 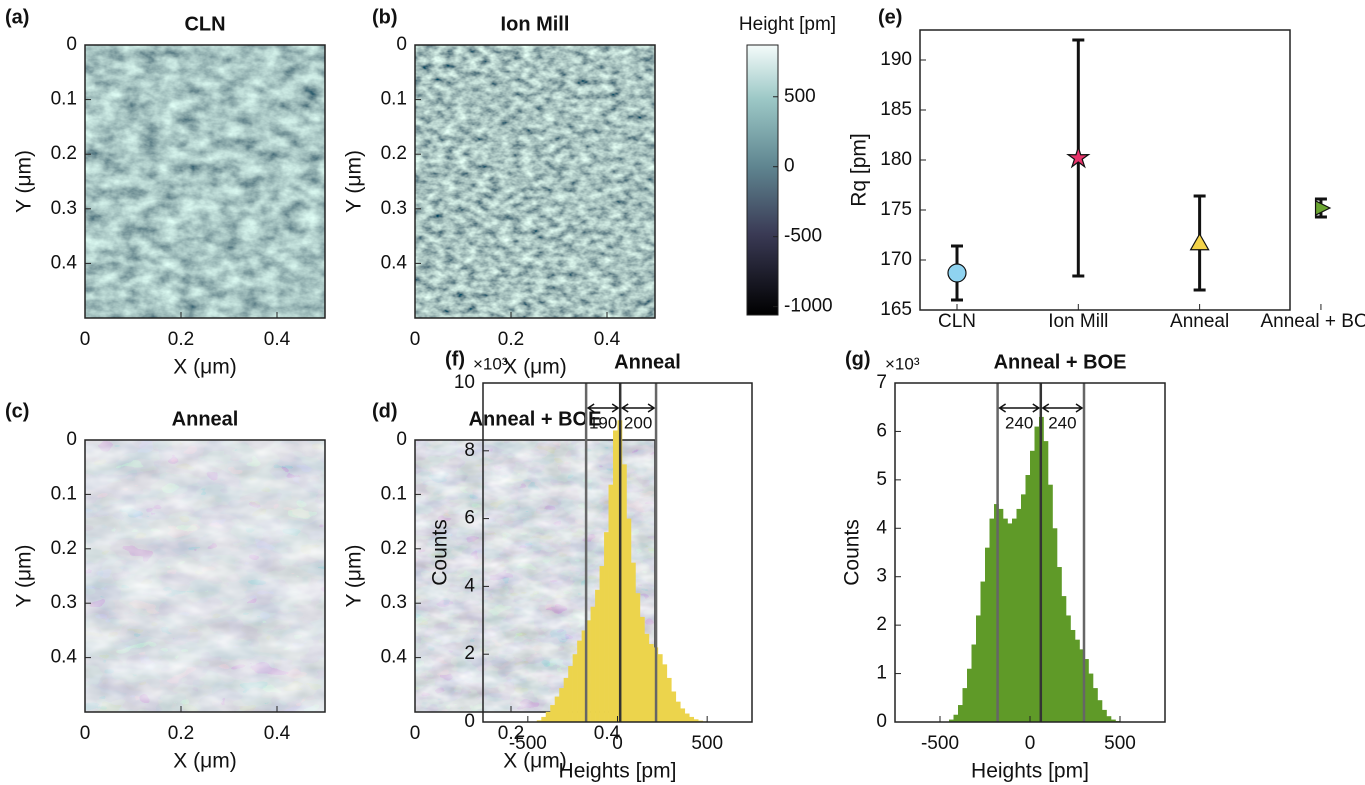 What do you see at coordinates (204, 24) in the screenshot?
I see `chart-title: CLN` at bounding box center [204, 24].